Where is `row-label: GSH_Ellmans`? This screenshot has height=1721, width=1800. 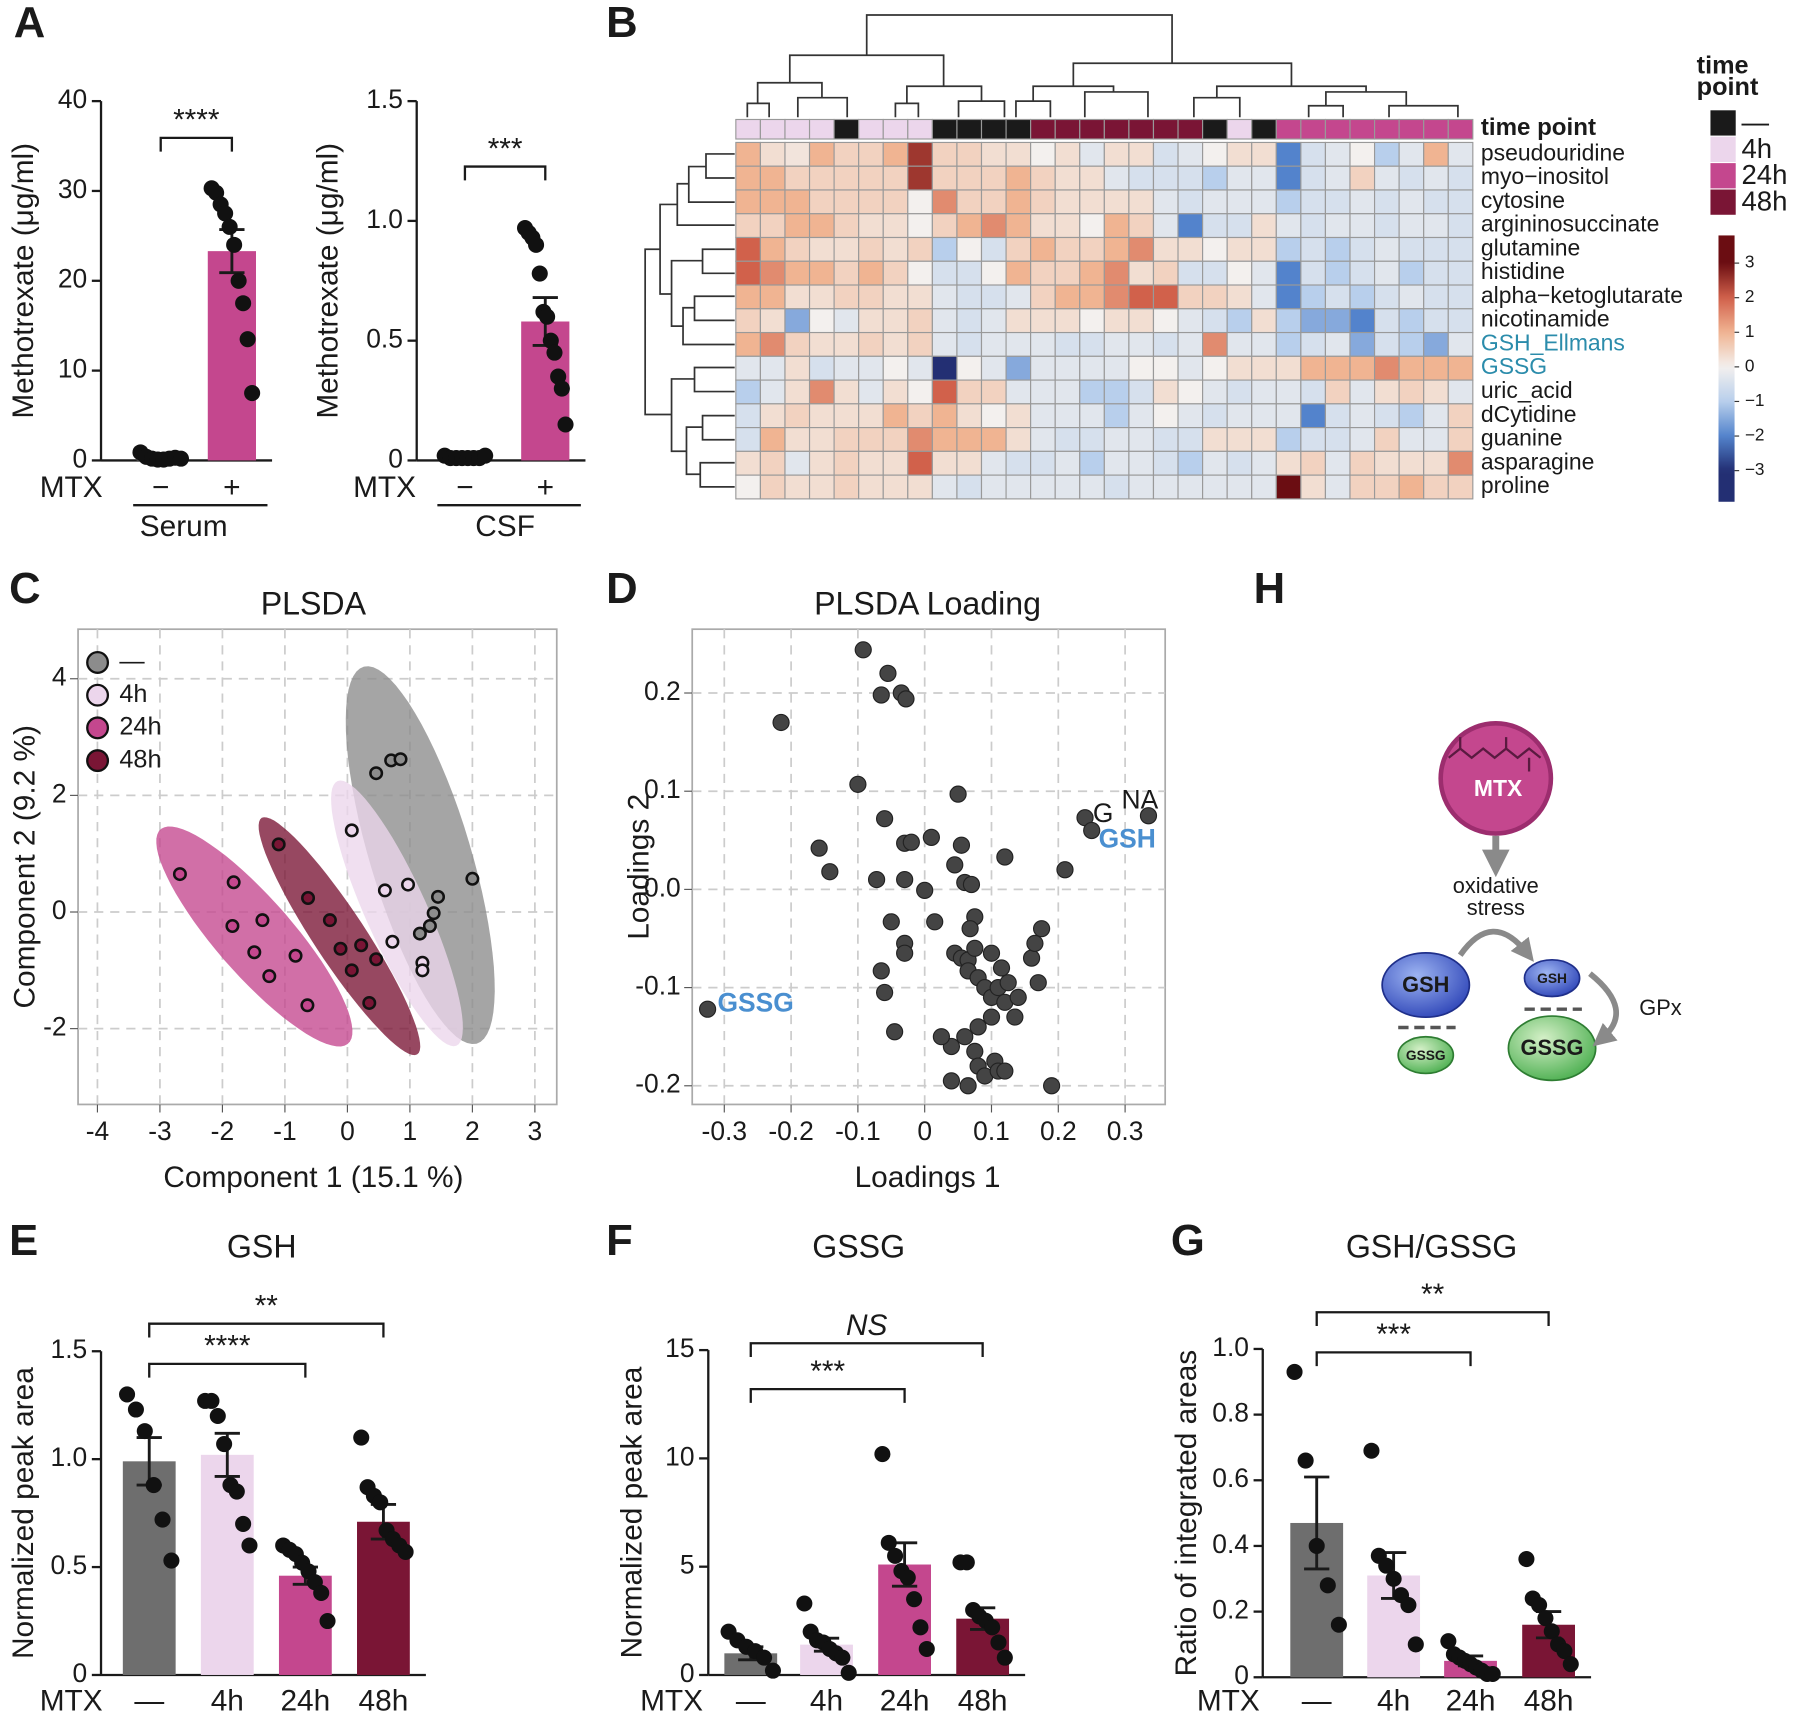 row-label: GSH_Ellmans is located at coordinates (1553, 342).